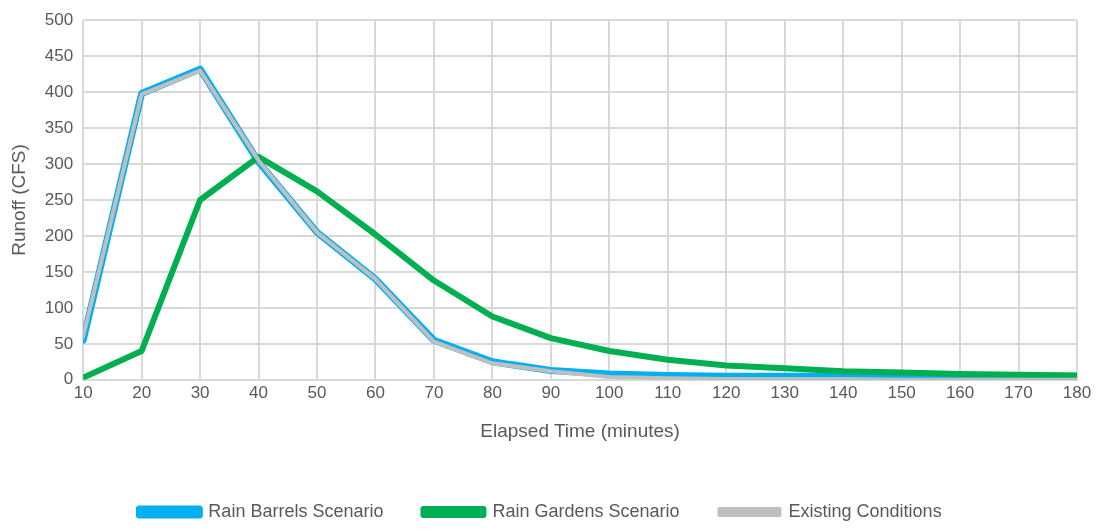 This screenshot has width=1097, height=531. Describe the element at coordinates (59, 307) in the screenshot. I see `y-tick-label: 100` at that location.